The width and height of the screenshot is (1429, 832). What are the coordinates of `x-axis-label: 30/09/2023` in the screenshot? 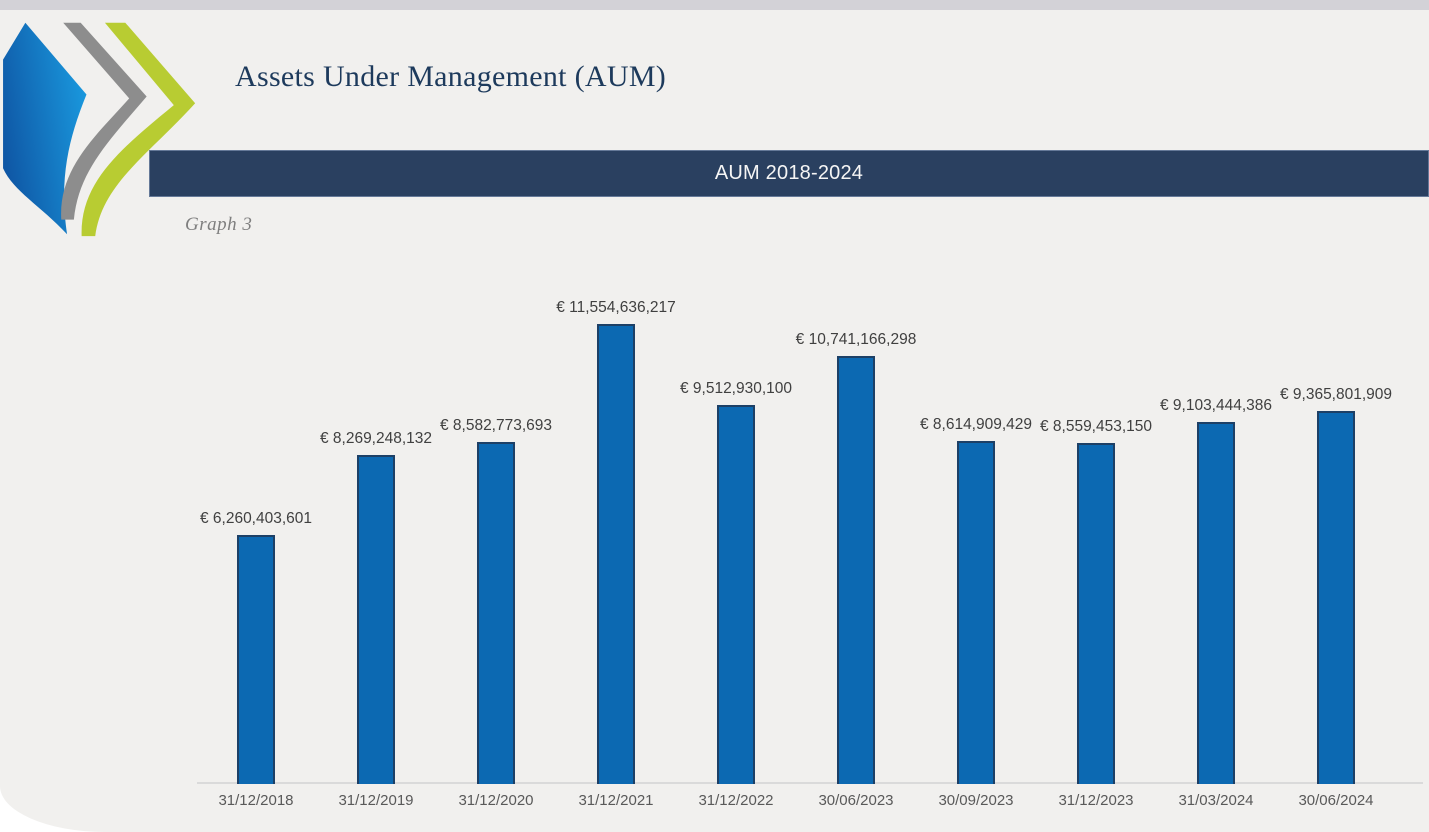 It's located at (976, 800).